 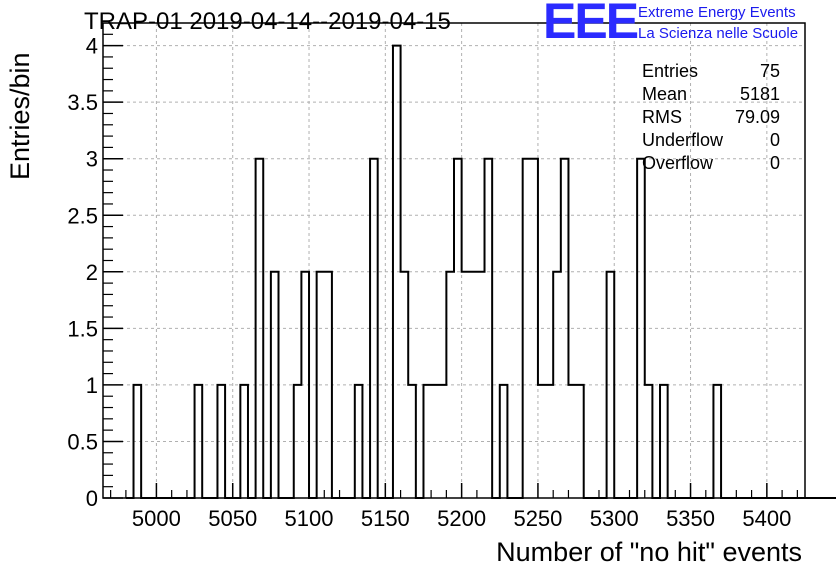 What do you see at coordinates (92, 272) in the screenshot?
I see `y-tick-label: 2` at bounding box center [92, 272].